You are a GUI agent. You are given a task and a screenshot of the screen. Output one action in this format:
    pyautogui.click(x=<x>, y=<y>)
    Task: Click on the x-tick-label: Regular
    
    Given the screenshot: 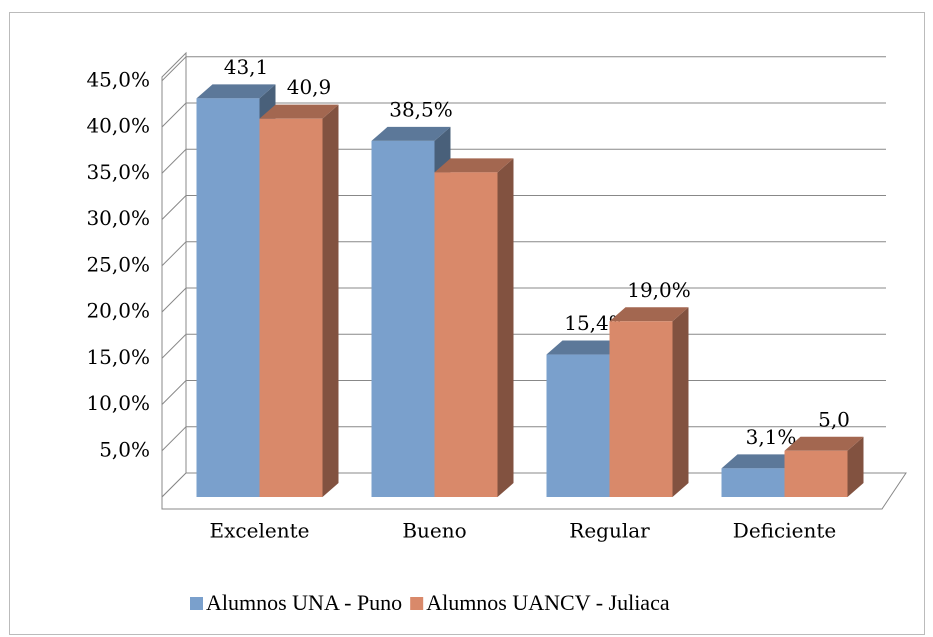 What is the action you would take?
    pyautogui.click(x=609, y=531)
    